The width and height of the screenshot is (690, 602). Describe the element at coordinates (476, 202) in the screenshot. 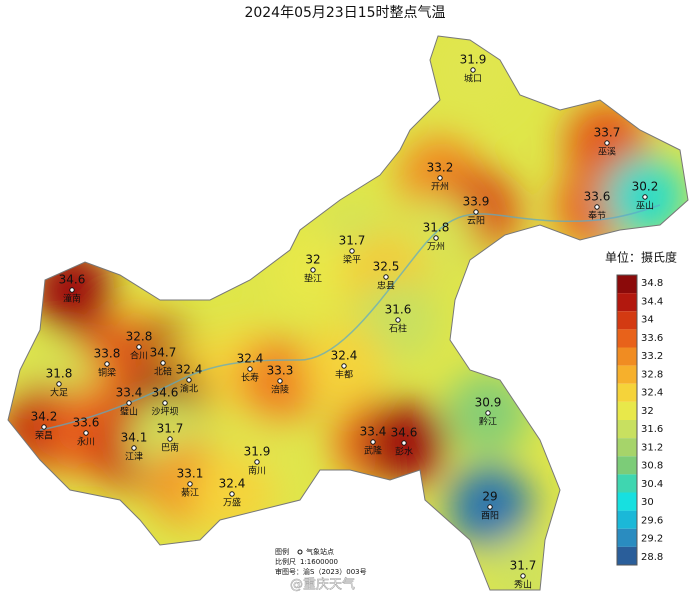

I see `station-value: 33.9` at that location.